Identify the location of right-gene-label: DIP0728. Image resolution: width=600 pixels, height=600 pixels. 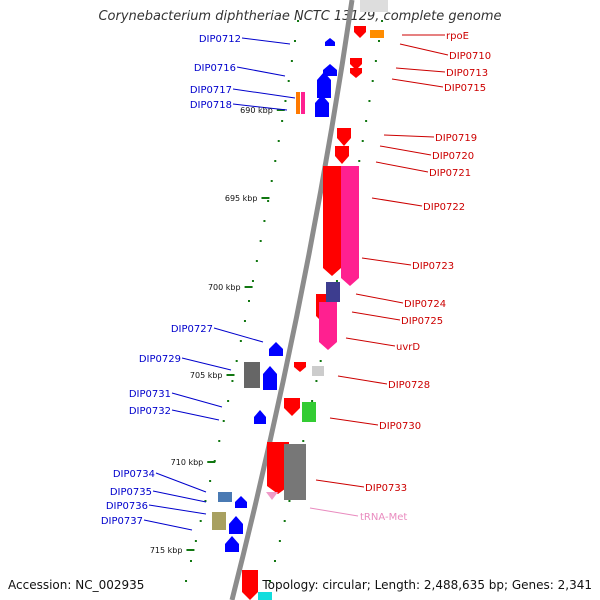
(409, 385).